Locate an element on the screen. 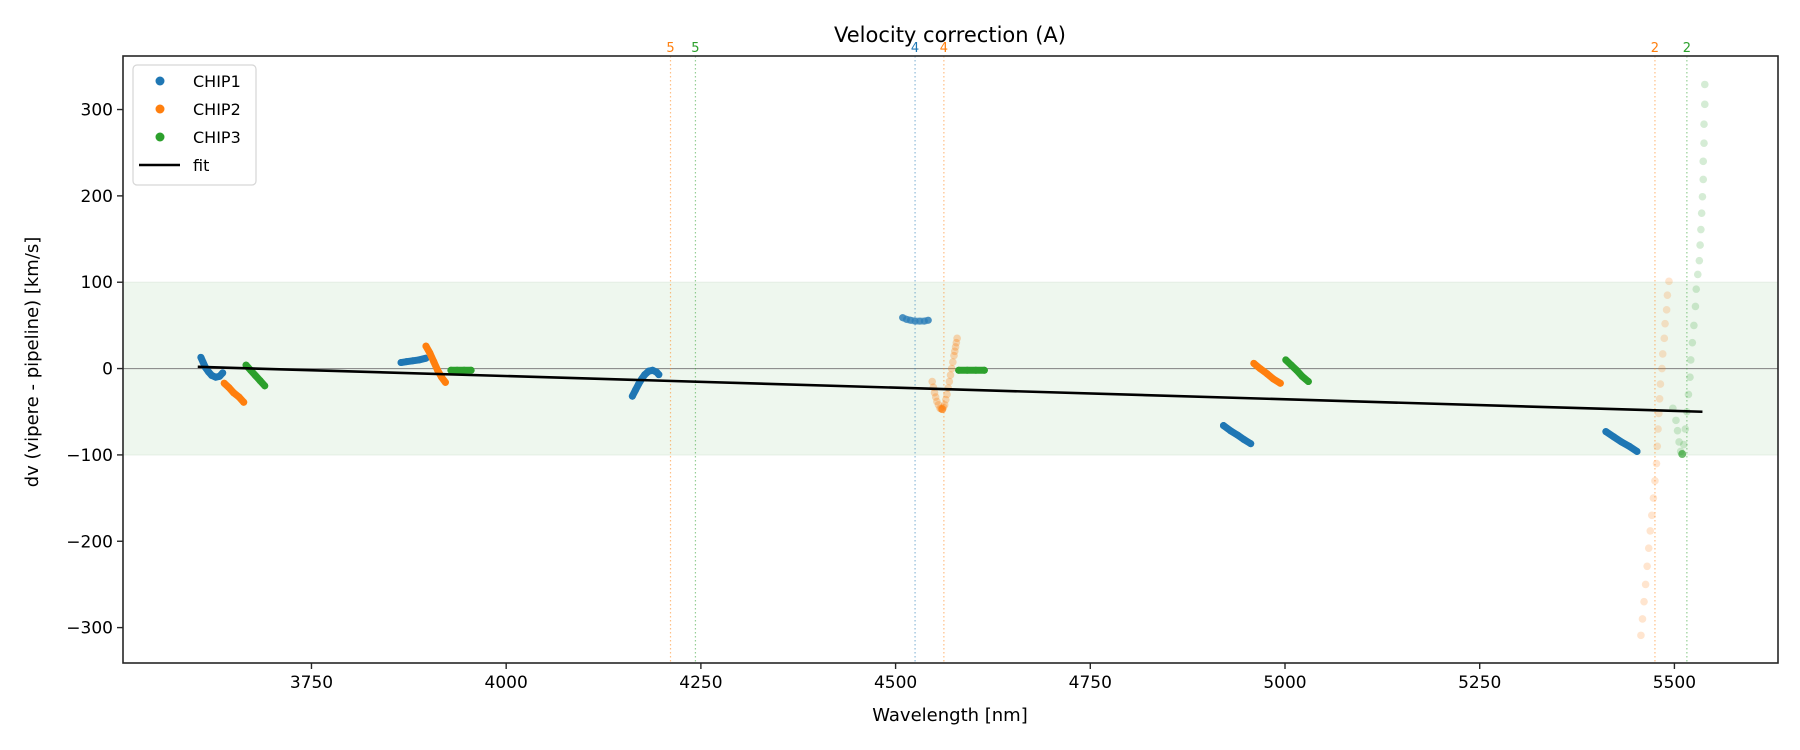 This screenshot has width=1800, height=750. legend: CHIP1 CHIP2 CHIP3 fit is located at coordinates (194, 125).